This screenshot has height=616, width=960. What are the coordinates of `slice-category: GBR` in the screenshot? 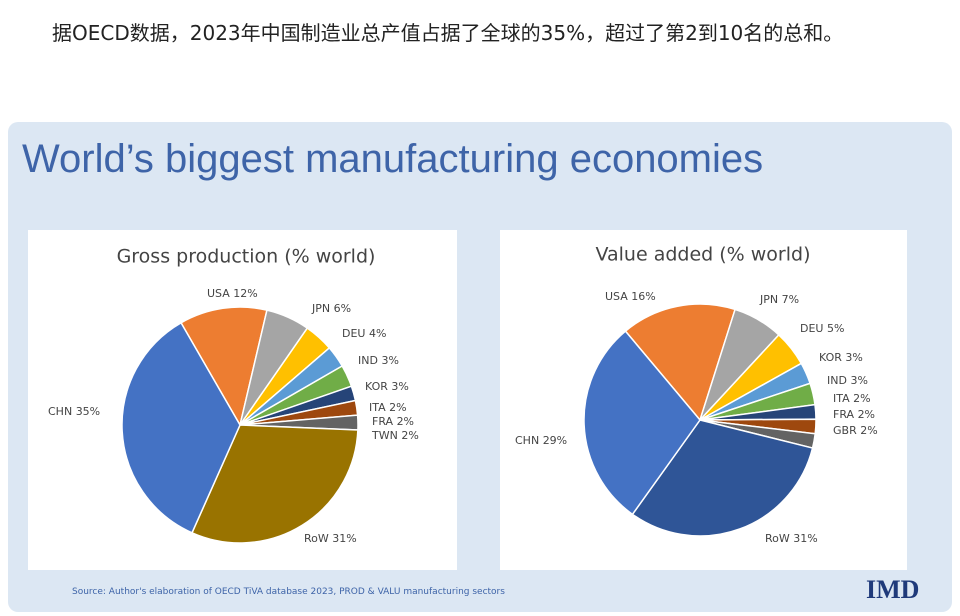 It's located at (845, 430).